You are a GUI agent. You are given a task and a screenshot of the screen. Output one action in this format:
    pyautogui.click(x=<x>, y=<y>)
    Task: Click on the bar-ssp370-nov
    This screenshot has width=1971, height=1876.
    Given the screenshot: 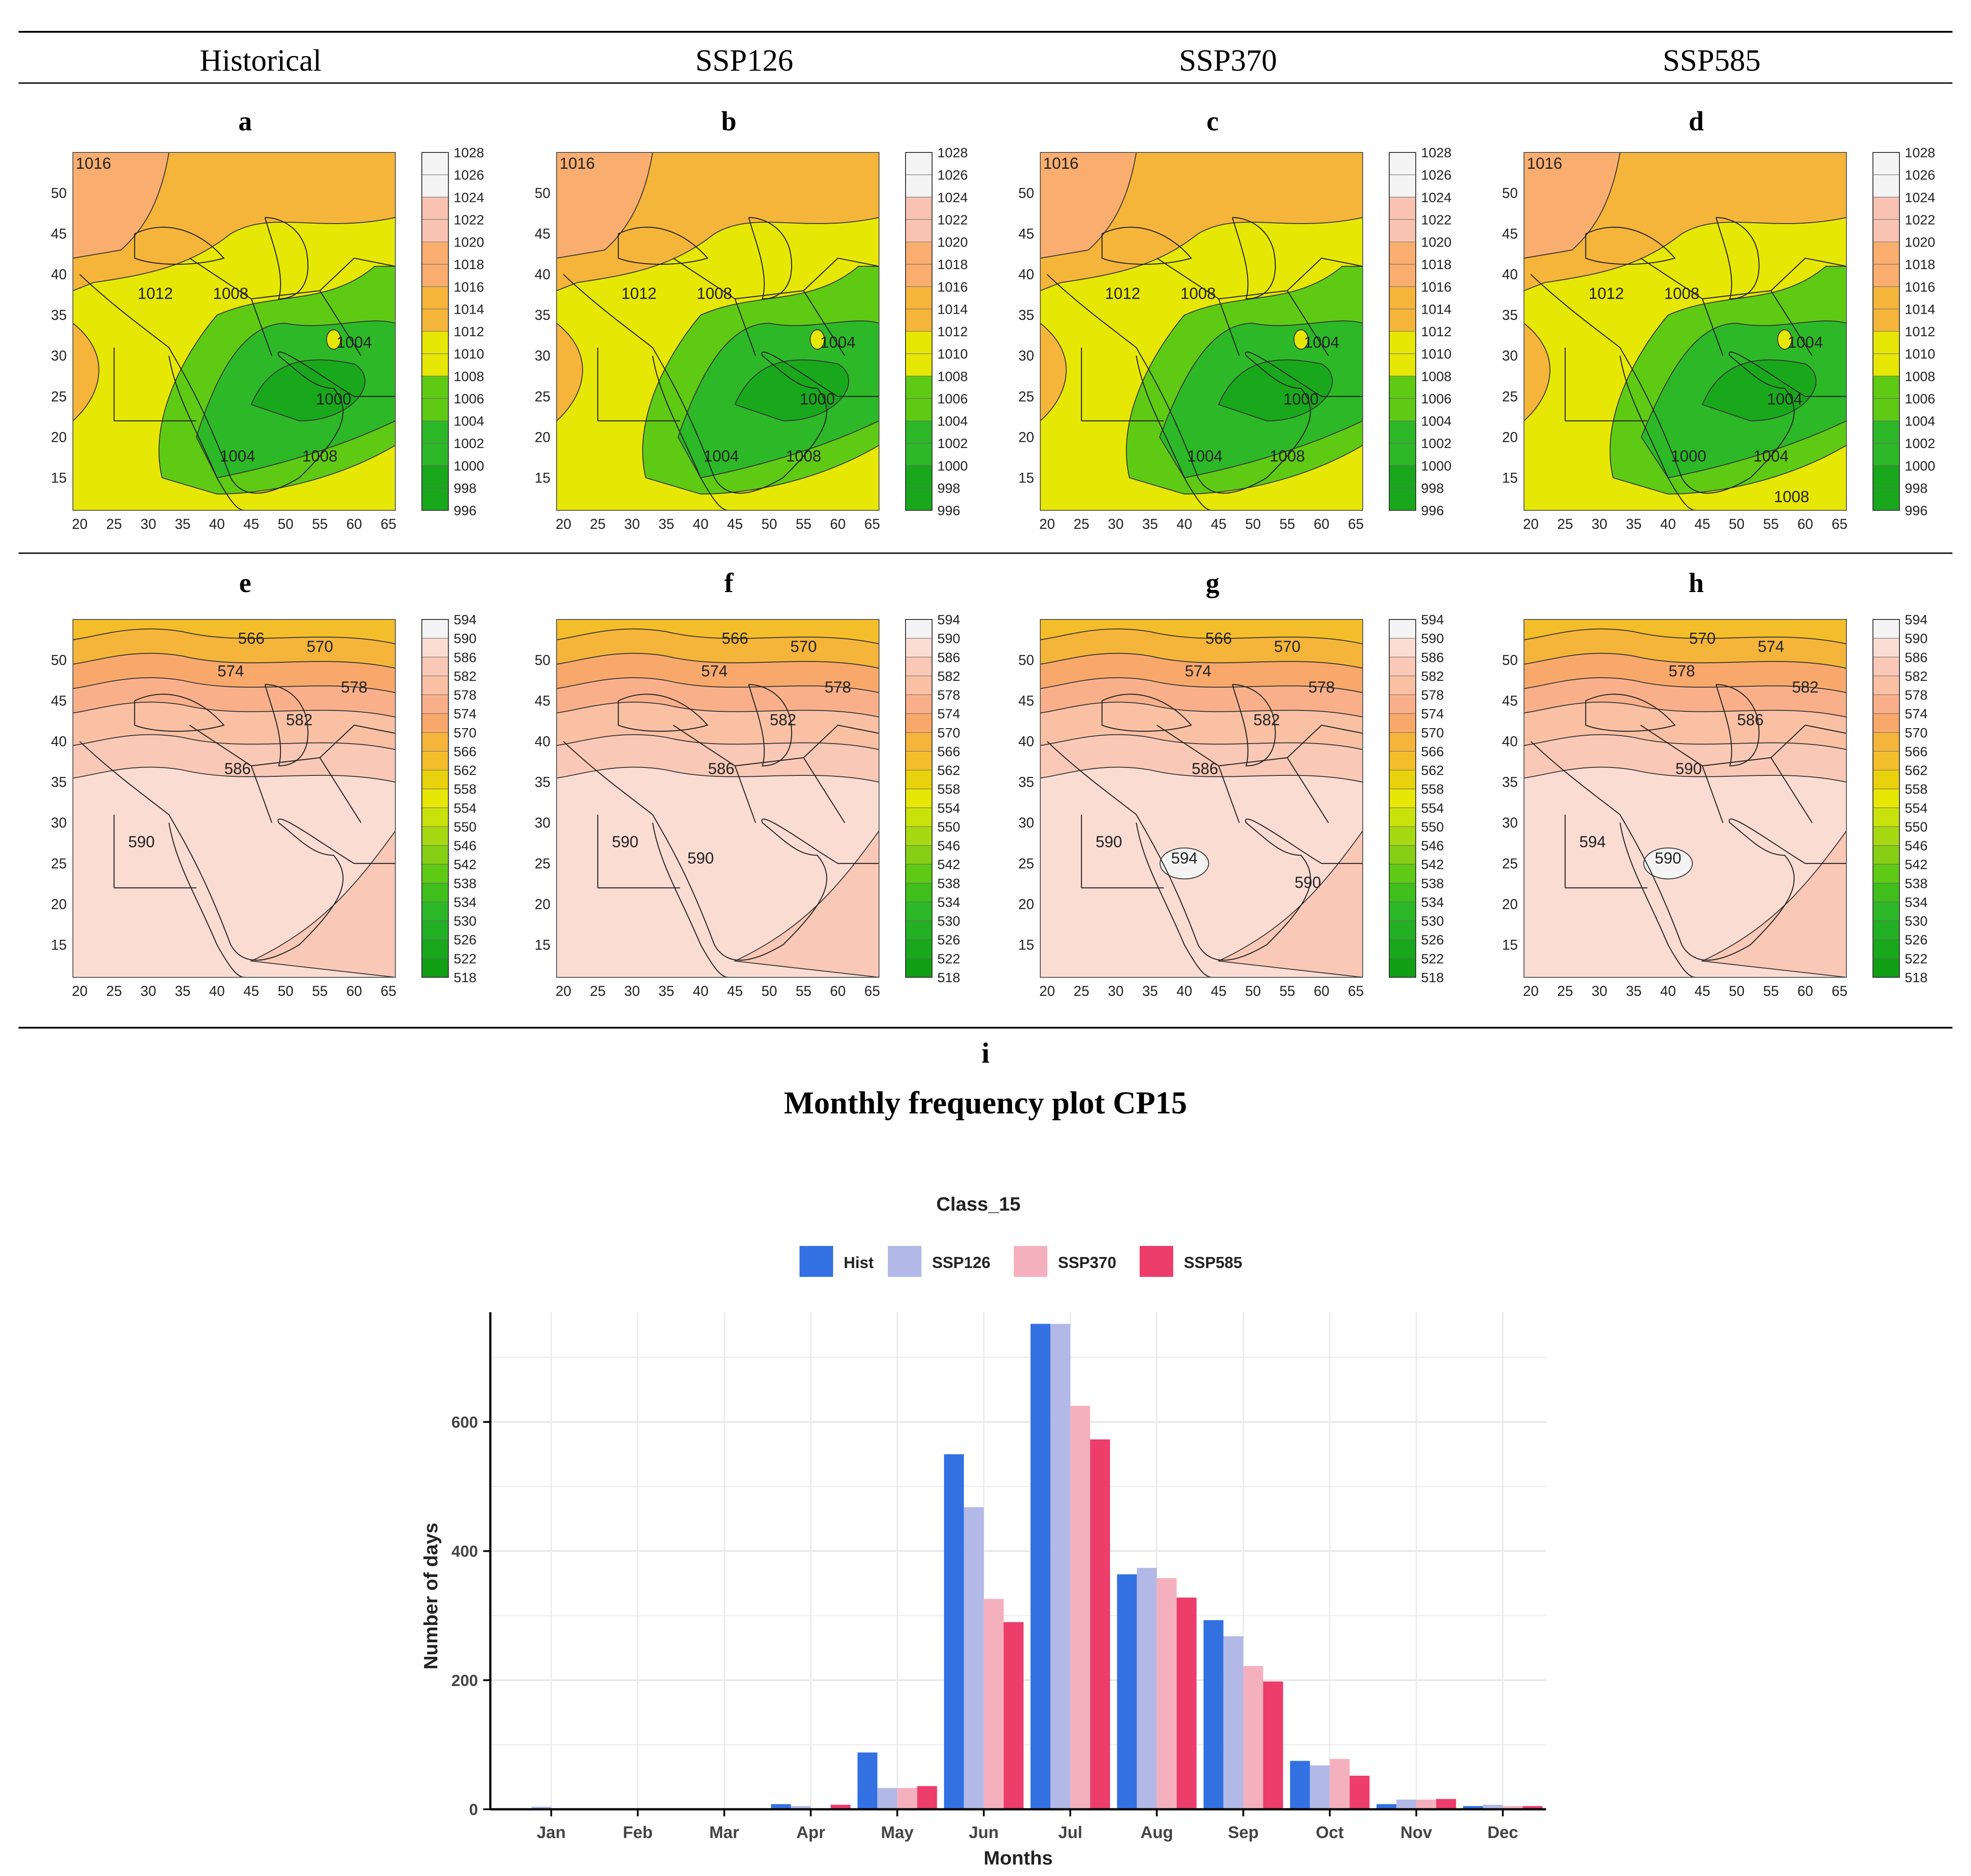 What is the action you would take?
    pyautogui.click(x=1426, y=1804)
    